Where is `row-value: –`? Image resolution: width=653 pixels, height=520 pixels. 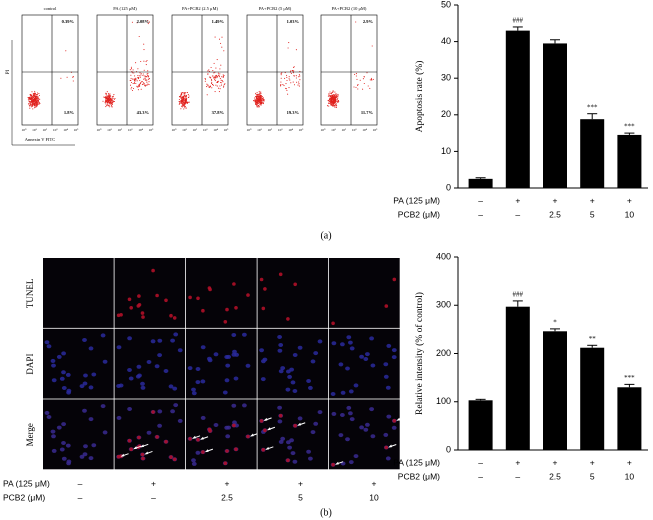 row-value: – is located at coordinates (480, 214).